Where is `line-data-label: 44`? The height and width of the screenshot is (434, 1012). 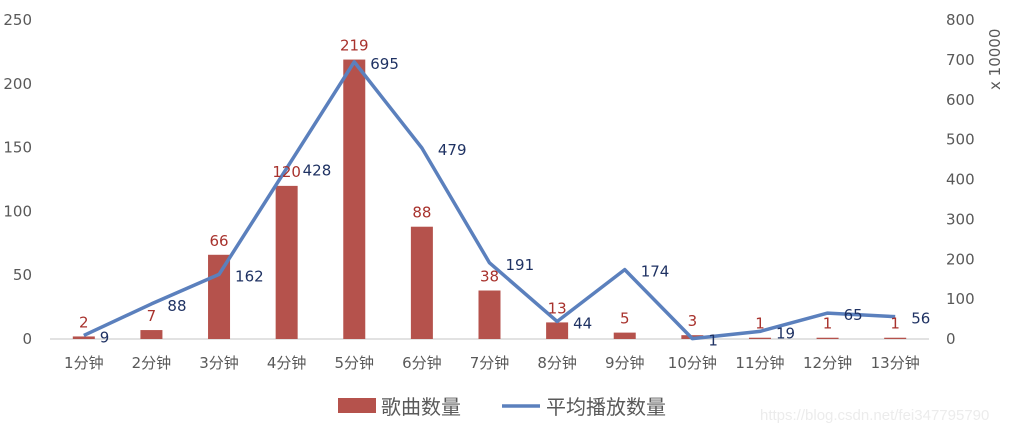
line-data-label: 44 is located at coordinates (582, 323).